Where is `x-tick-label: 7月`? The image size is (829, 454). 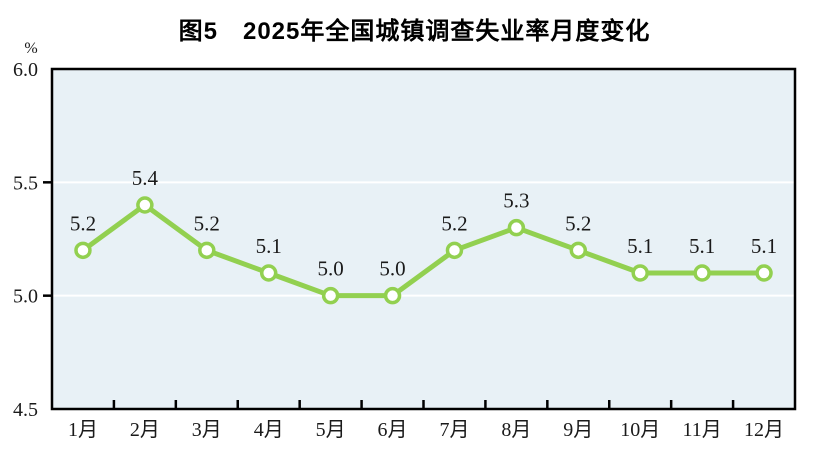
x-tick-label: 7月 is located at coordinates (454, 430).